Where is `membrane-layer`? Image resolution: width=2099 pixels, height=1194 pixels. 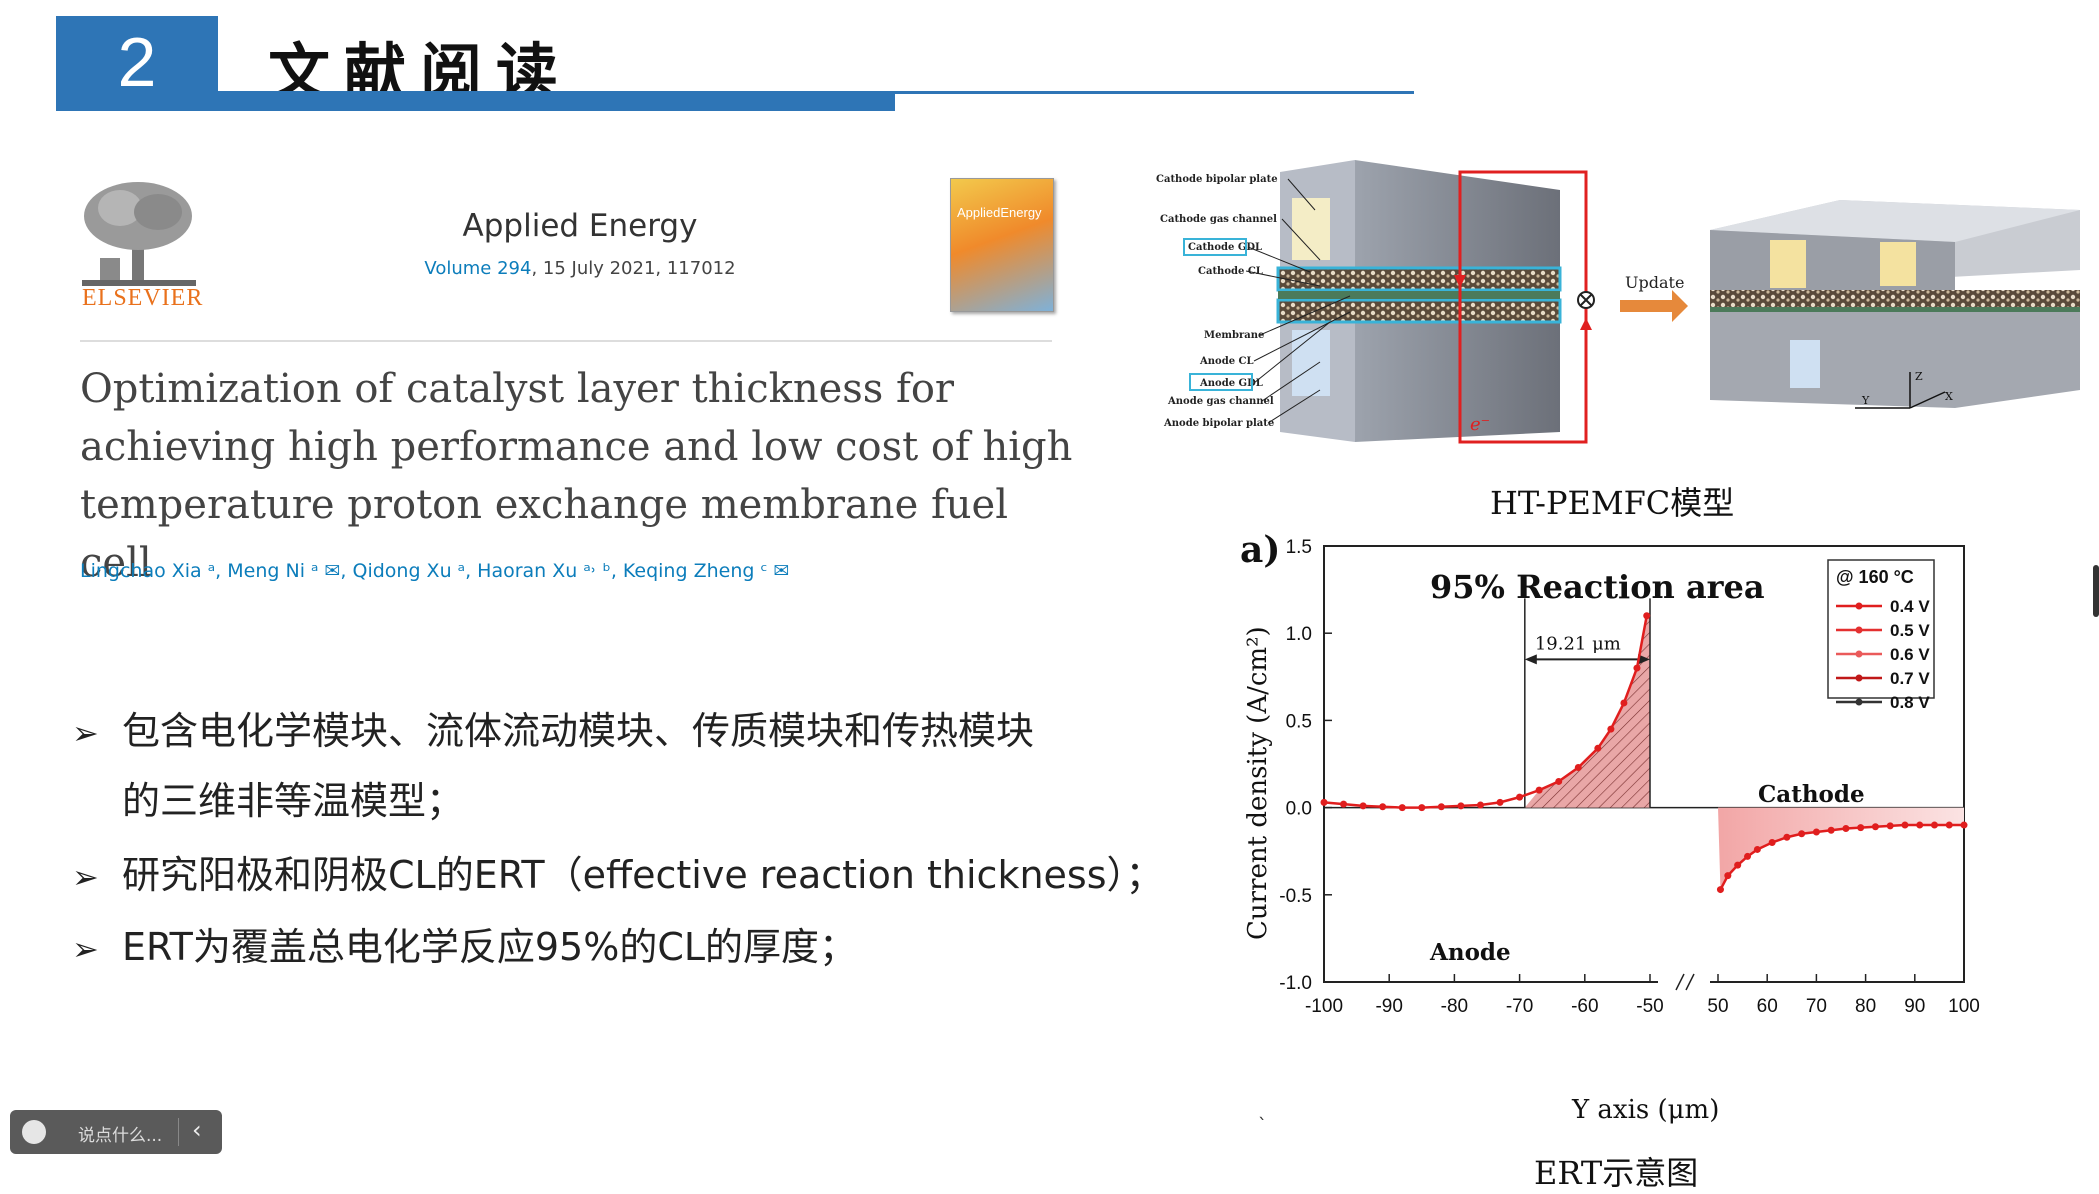 membrane-layer is located at coordinates (1419, 295).